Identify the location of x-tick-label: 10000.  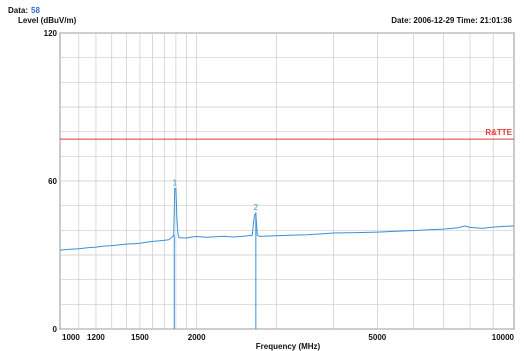
(503, 337).